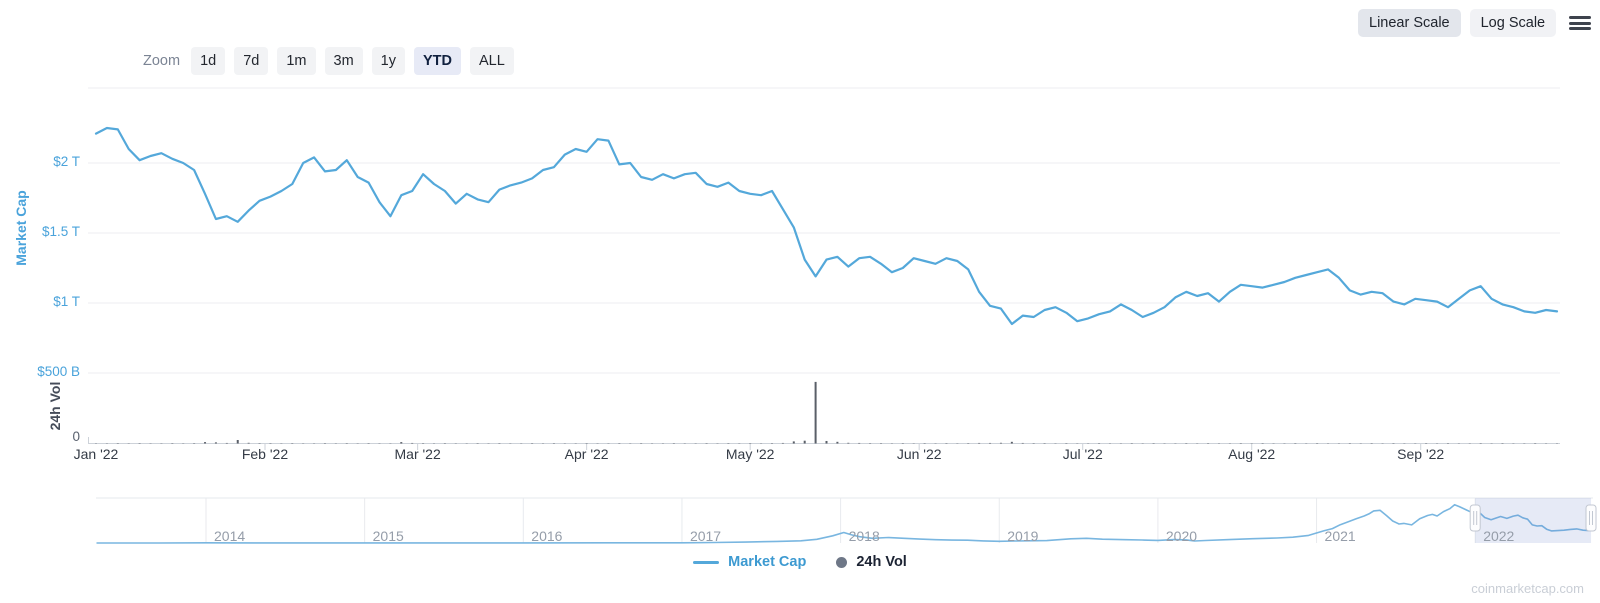  What do you see at coordinates (547, 536) in the screenshot?
I see `navigator-year-label: 2016` at bounding box center [547, 536].